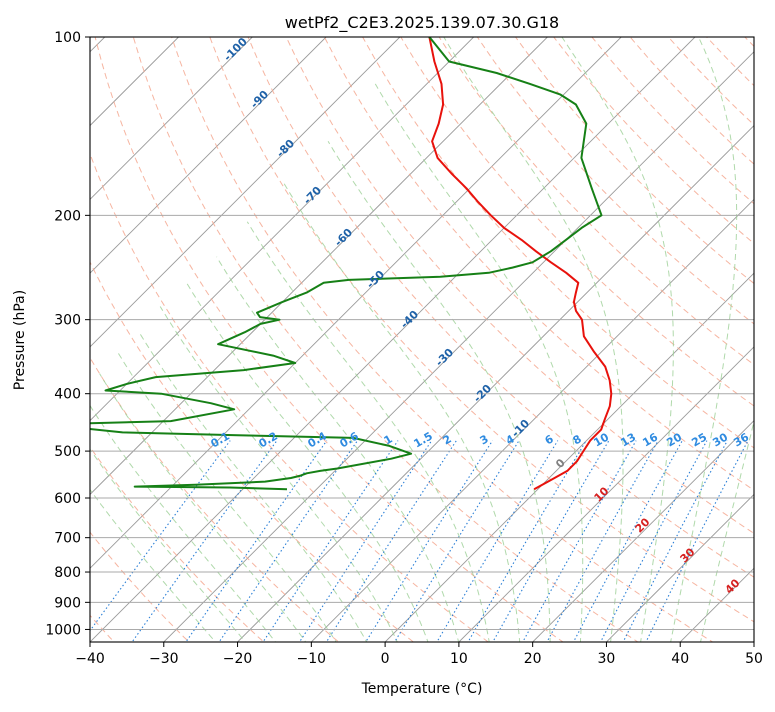 The image size is (775, 712). Describe the element at coordinates (20, 340) in the screenshot. I see `y-axis-label: Pressure (hPa)` at that location.